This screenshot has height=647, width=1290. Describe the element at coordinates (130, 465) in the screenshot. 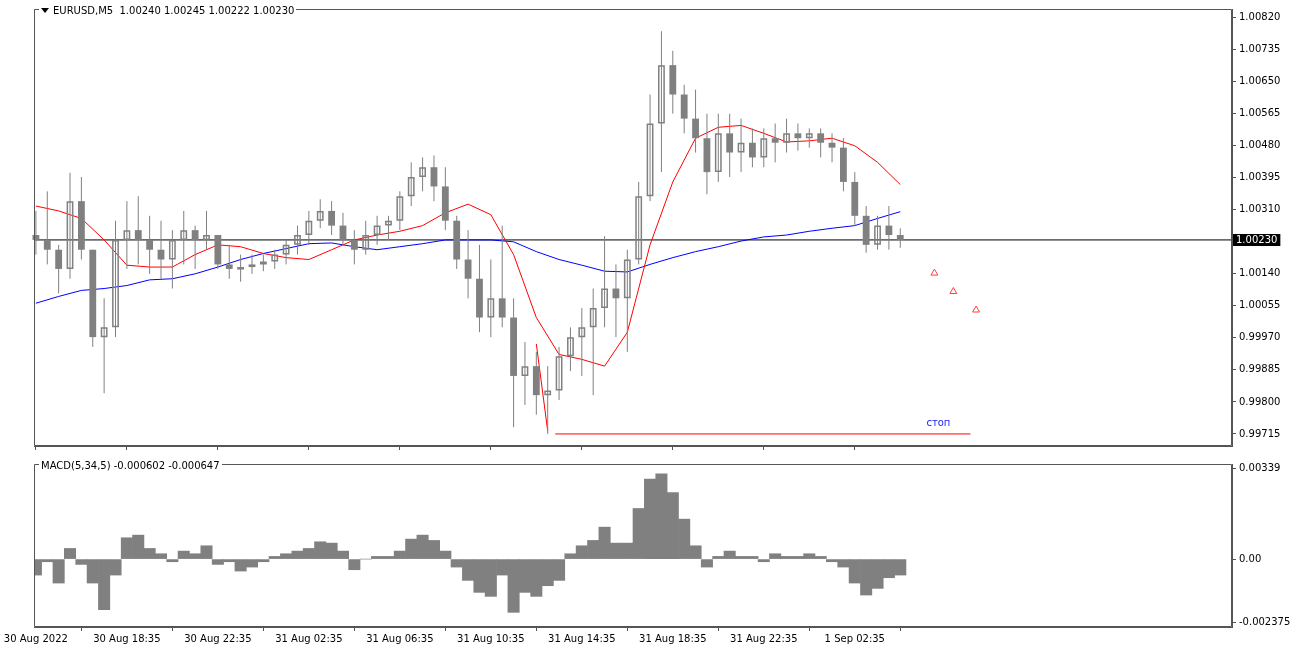

I see `chart-title: MACD(5,34,5) -0.000602 -0.000647` at that location.